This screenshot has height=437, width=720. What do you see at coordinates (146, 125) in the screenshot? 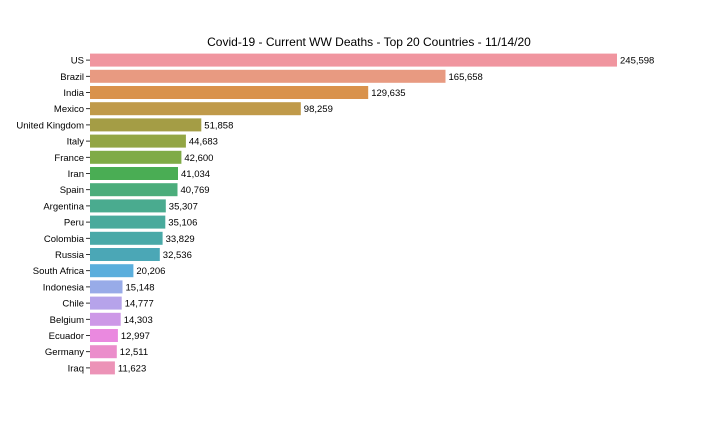
I see `bar-united-kingdom` at bounding box center [146, 125].